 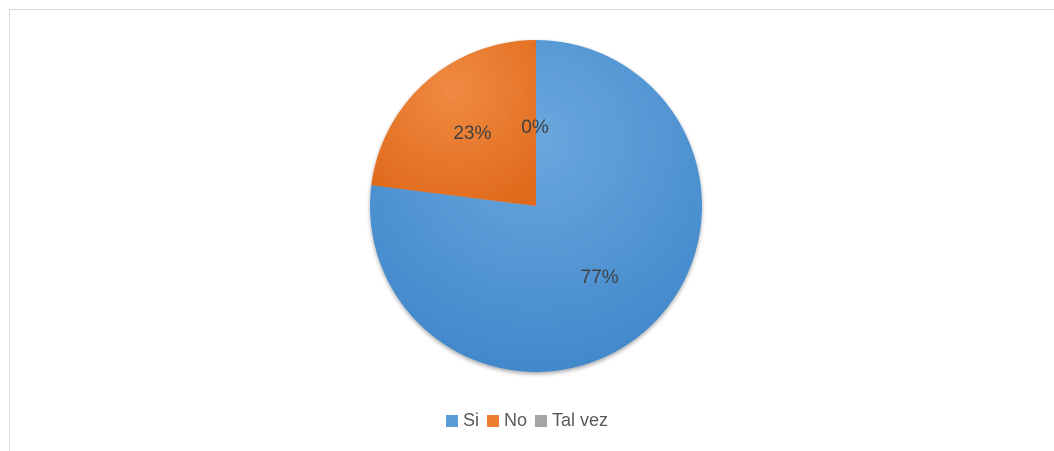 I want to click on legend-swatch-tal-vez, so click(x=541, y=420).